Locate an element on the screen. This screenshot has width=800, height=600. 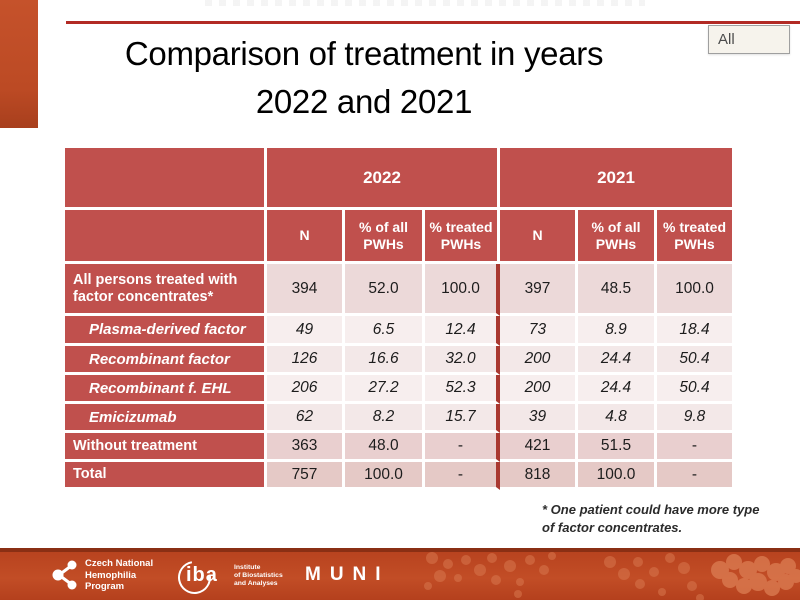
table-cell: 394 is located at coordinates (306, 290).